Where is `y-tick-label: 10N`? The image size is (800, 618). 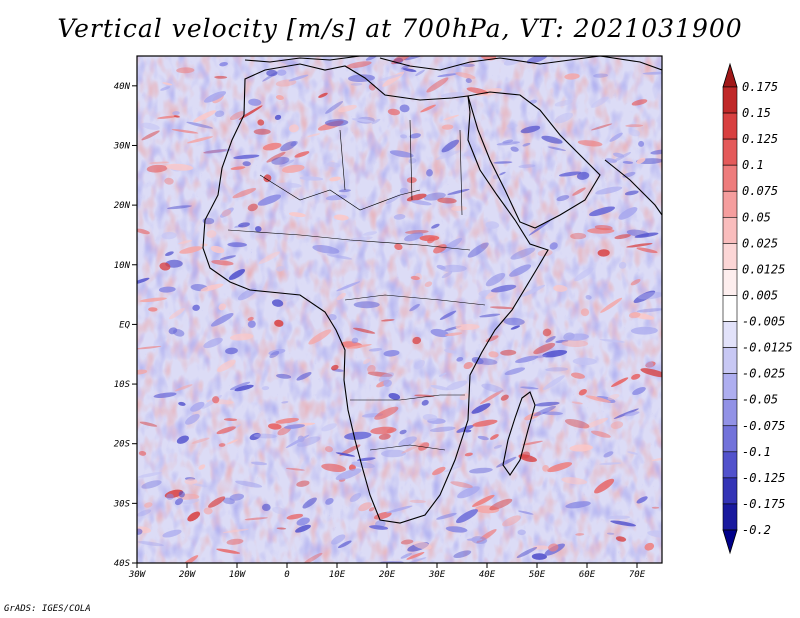 y-tick-label: 10N is located at coordinates (122, 266).